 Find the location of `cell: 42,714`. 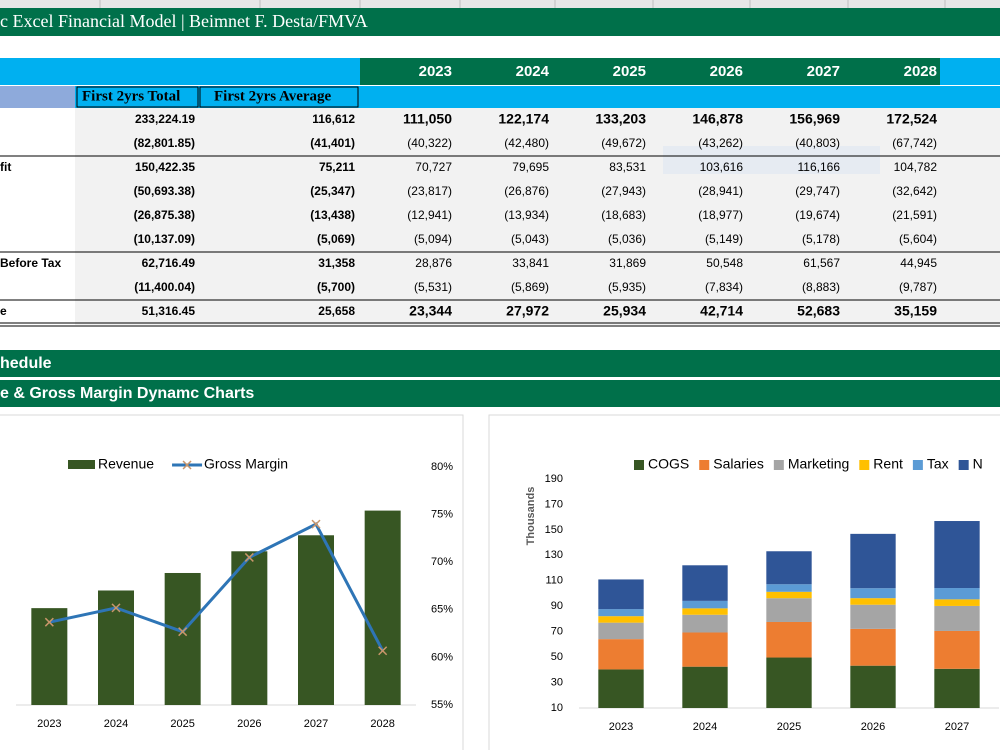

cell: 42,714 is located at coordinates (721, 311).